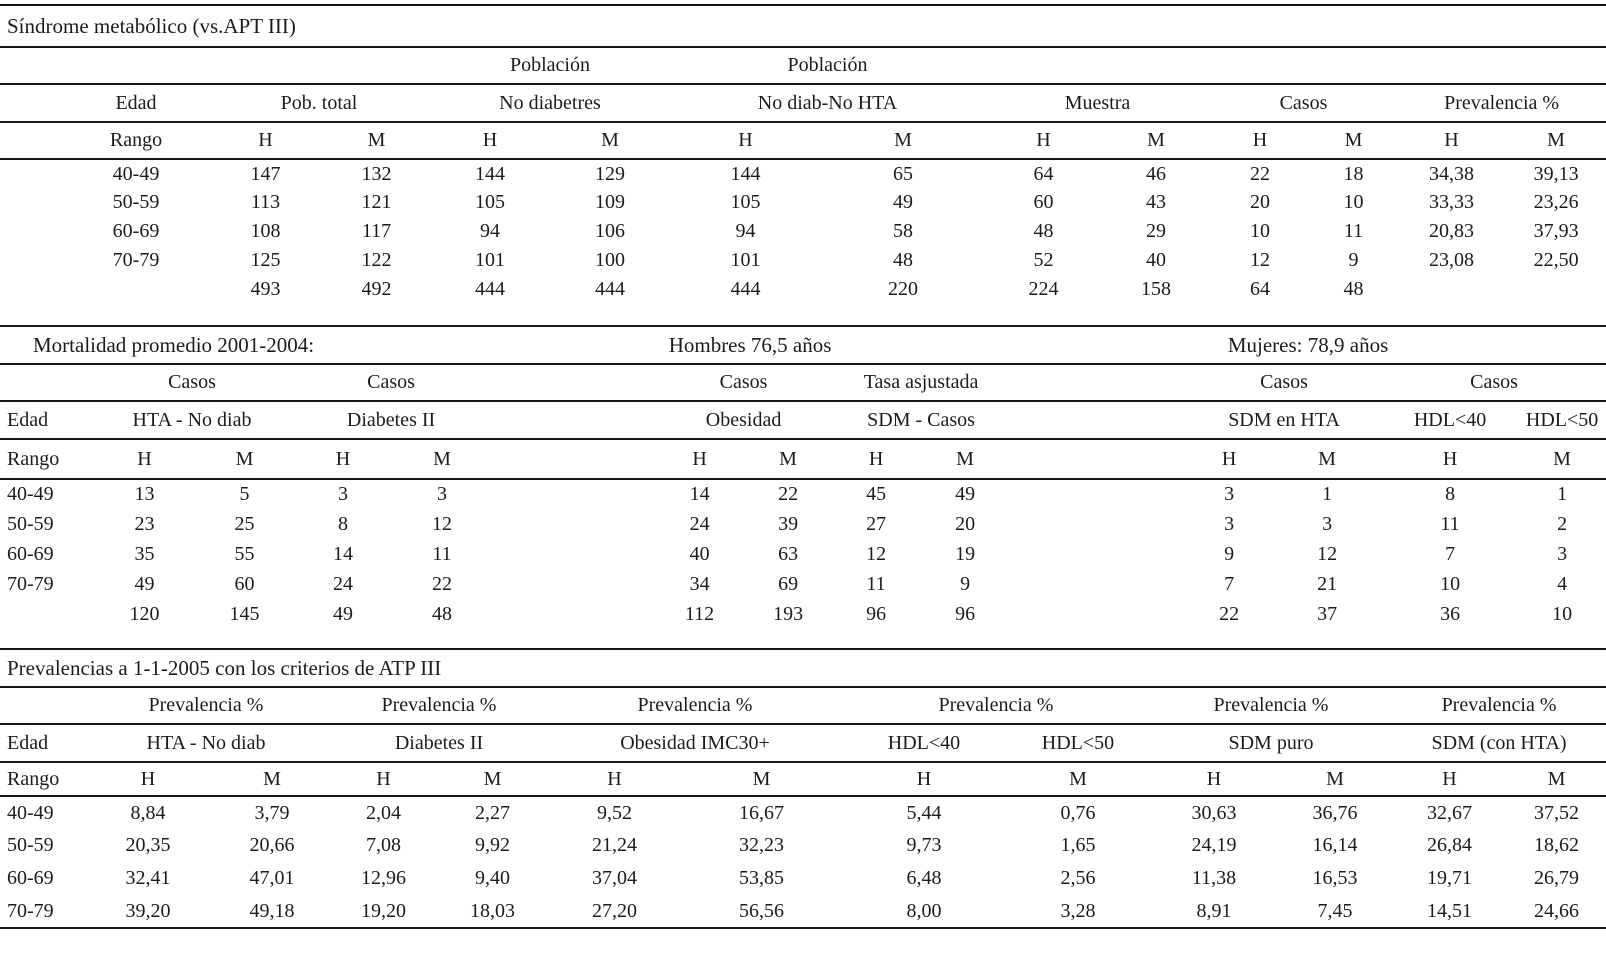 The height and width of the screenshot is (964, 1606). I want to click on cell: 40-49, so click(30, 812).